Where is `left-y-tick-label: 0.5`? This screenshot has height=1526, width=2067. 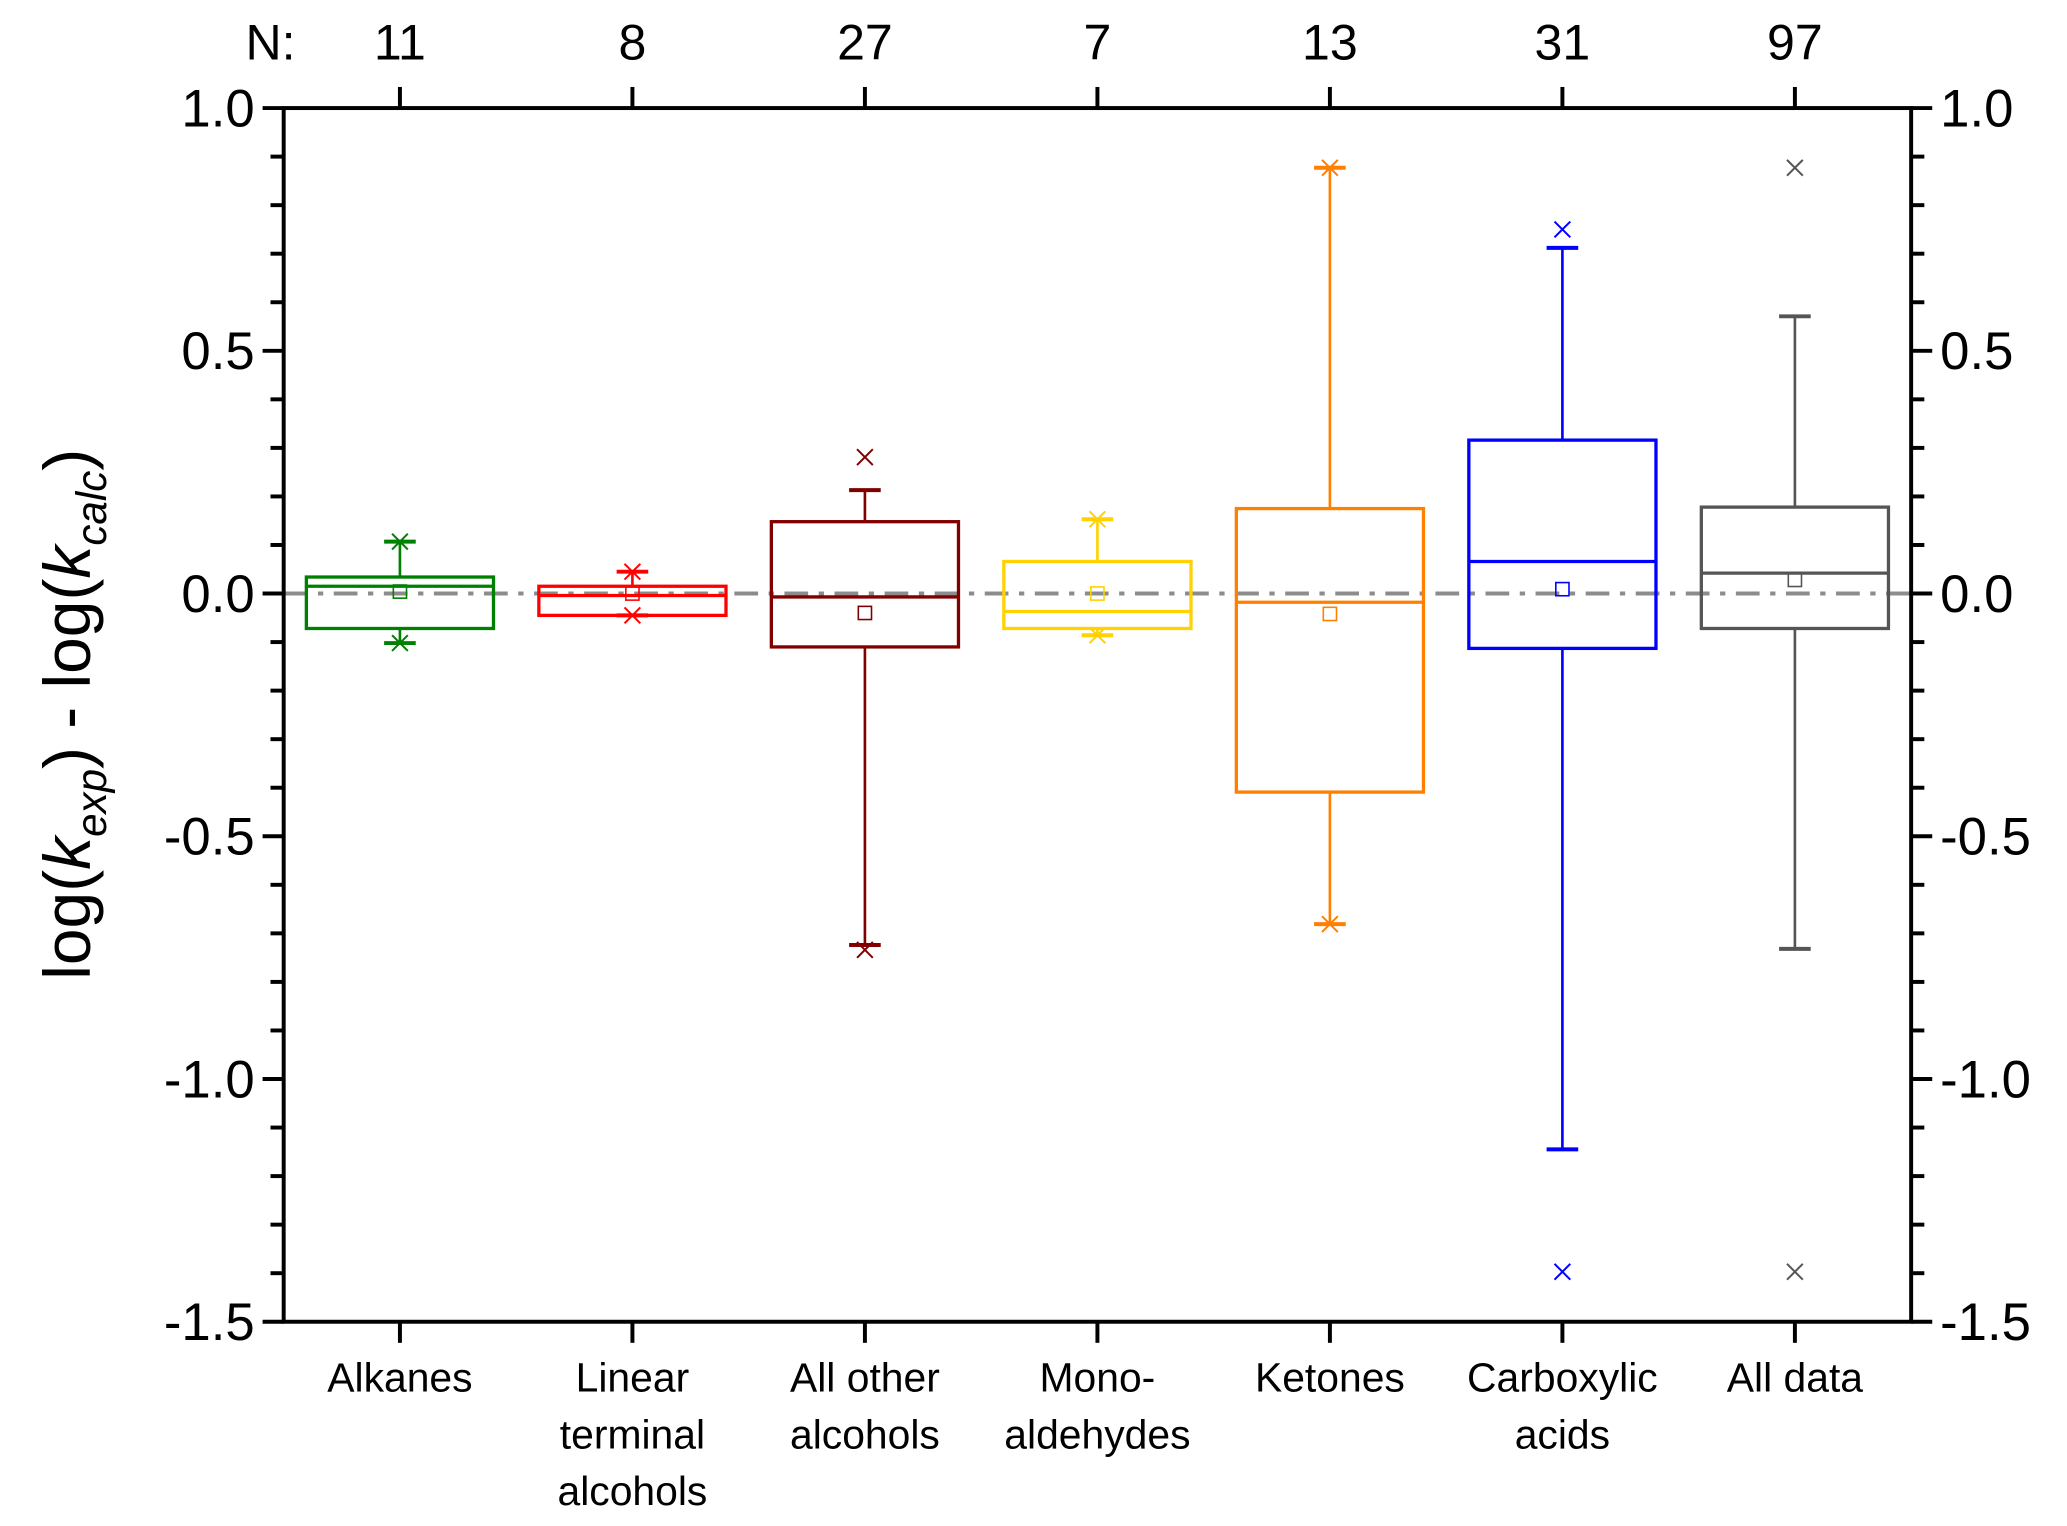
left-y-tick-label: 0.5 is located at coordinates (217, 351).